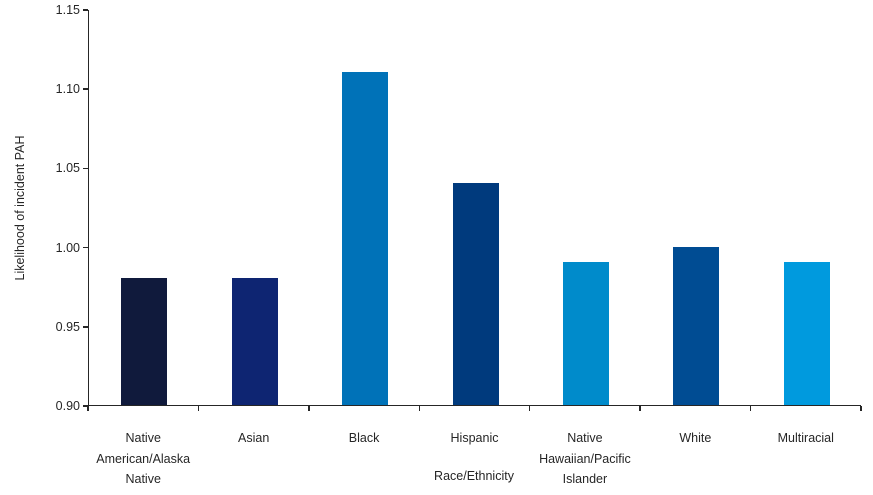 This screenshot has height=495, width=873. Describe the element at coordinates (696, 325) in the screenshot. I see `bar-white` at that location.